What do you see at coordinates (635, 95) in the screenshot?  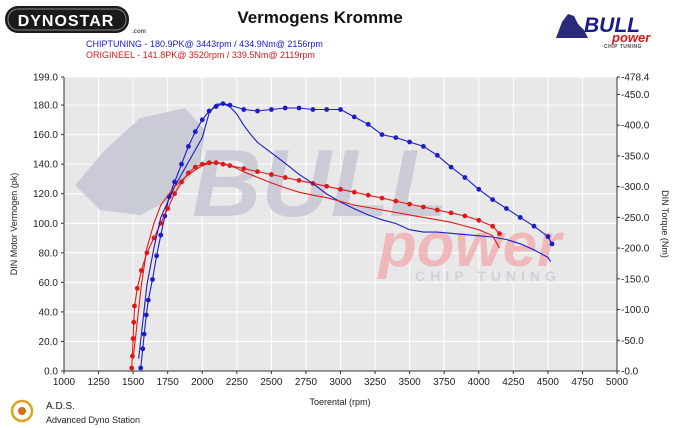 I see `y-right-tick-label: -450.0` at bounding box center [635, 95].